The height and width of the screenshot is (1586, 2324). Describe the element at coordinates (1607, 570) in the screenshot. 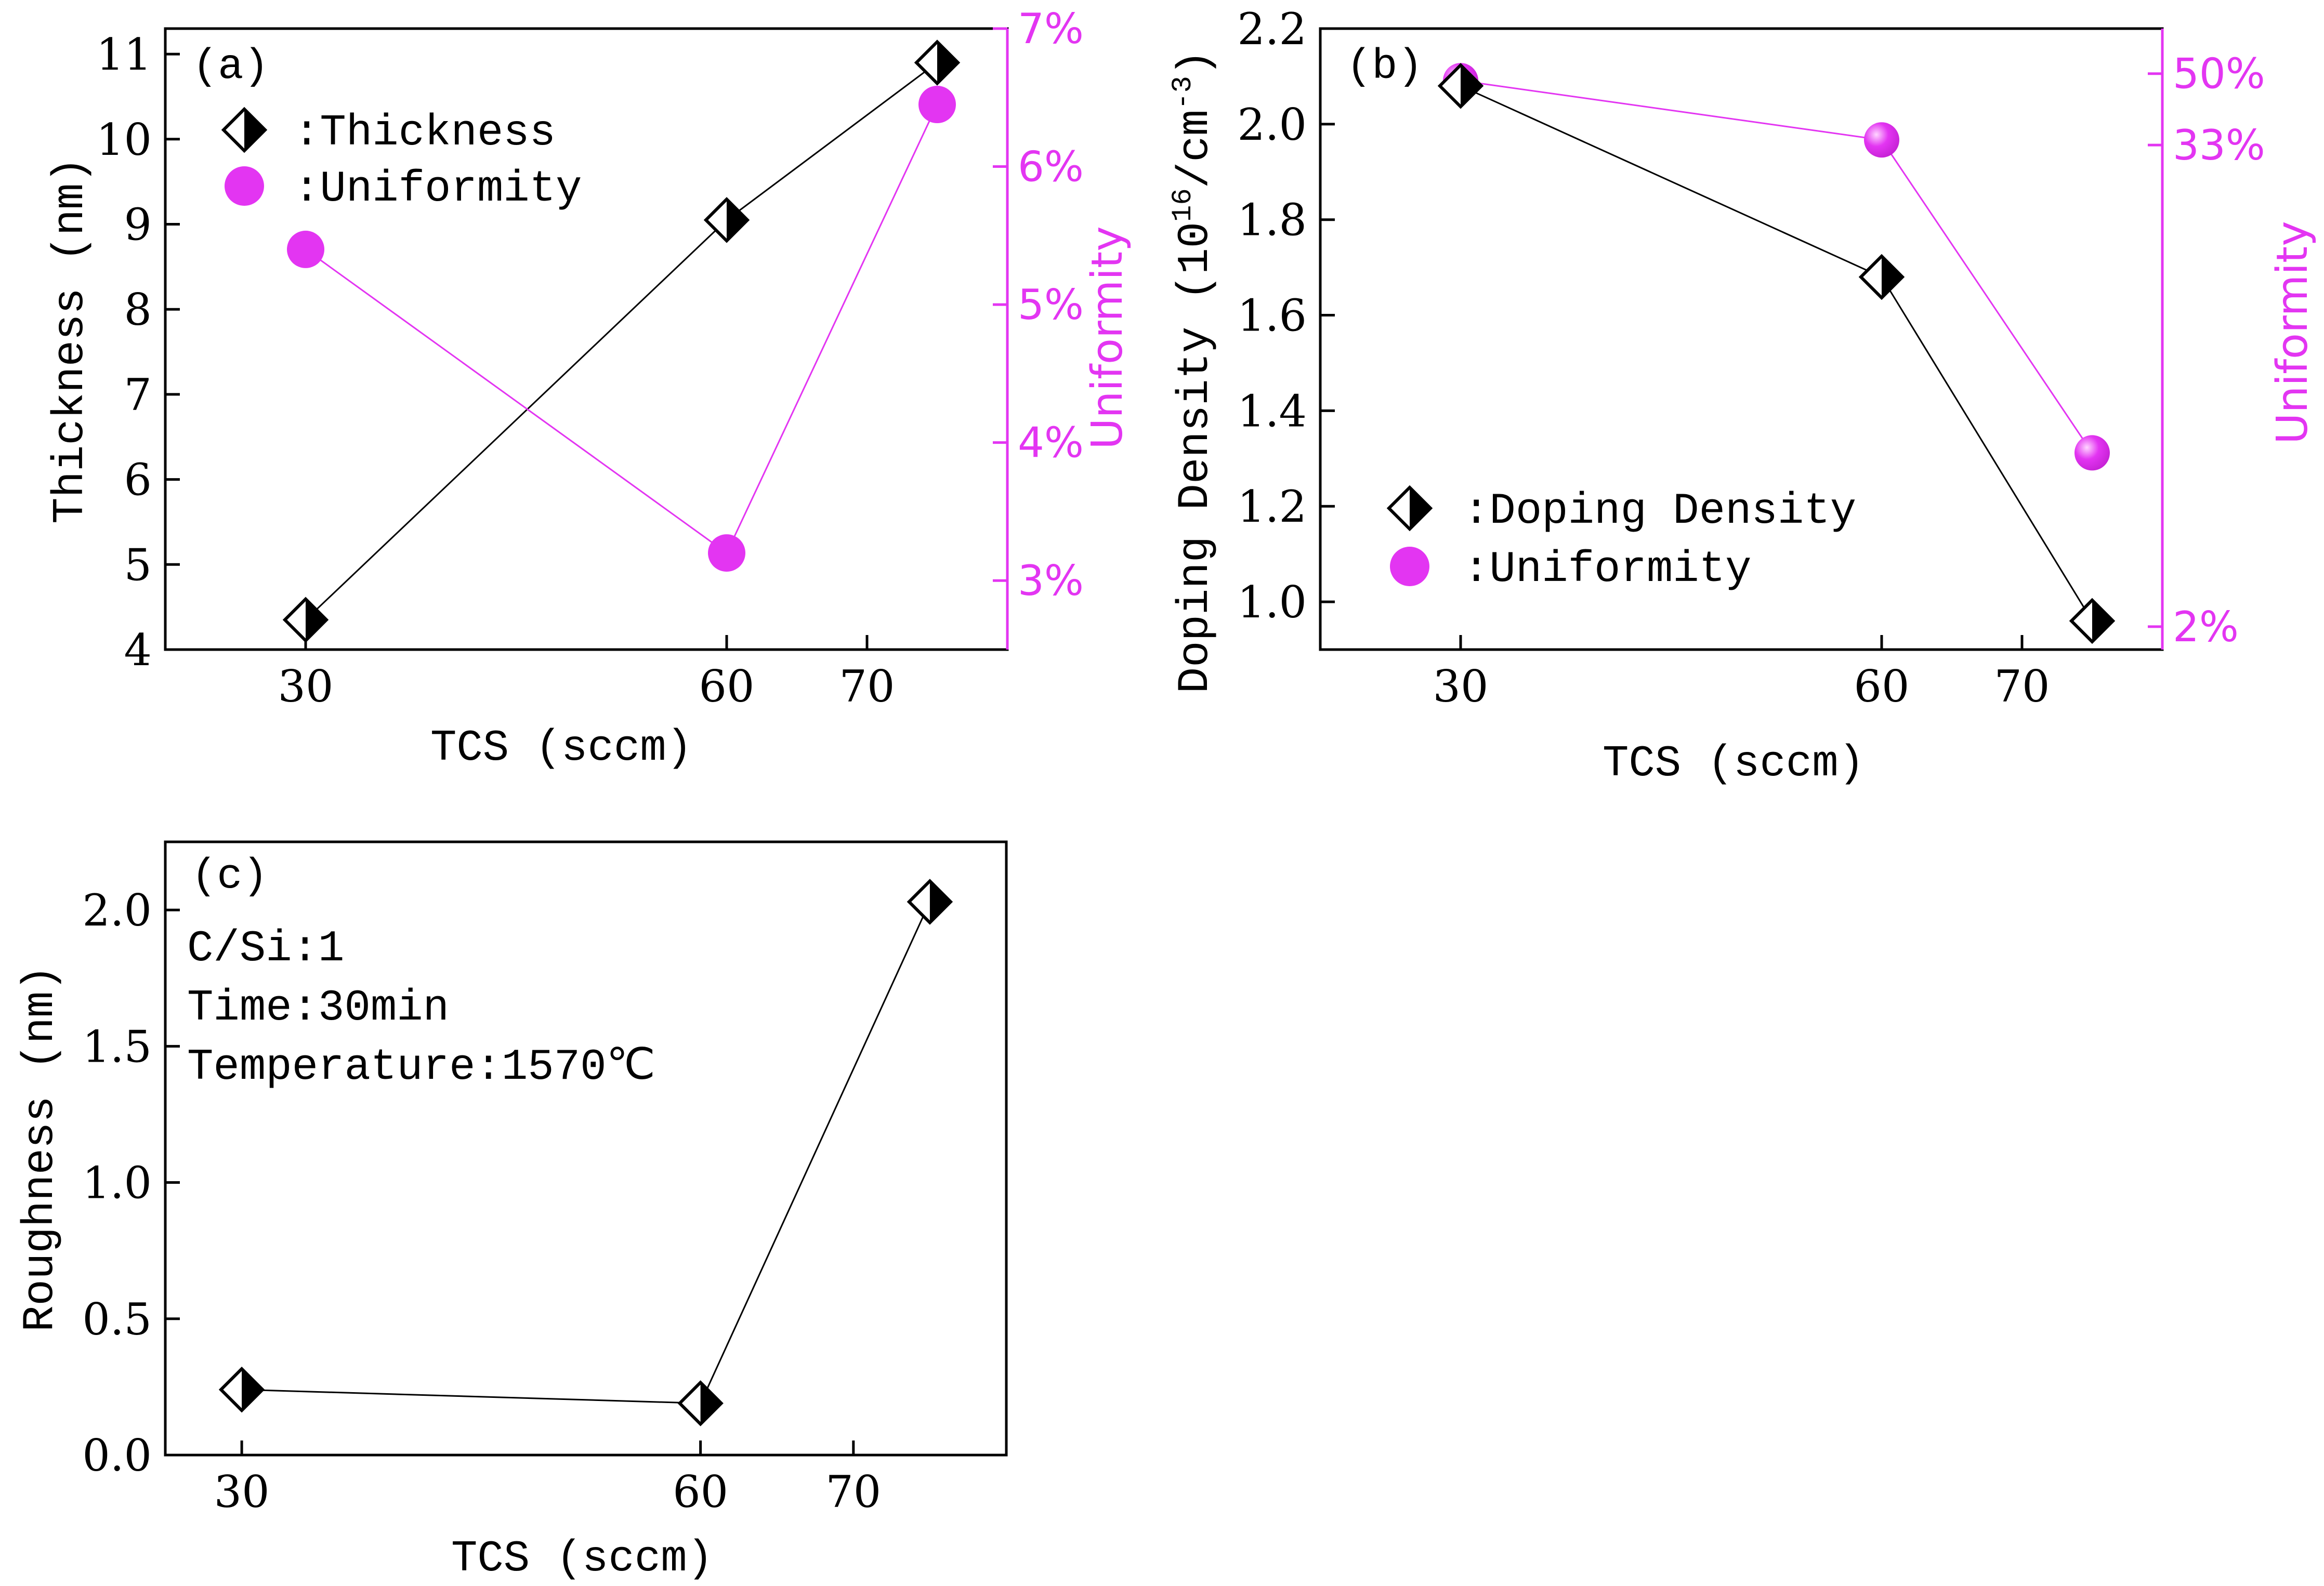

I see `legend-uniformity-label-b: :Uniformity` at that location.